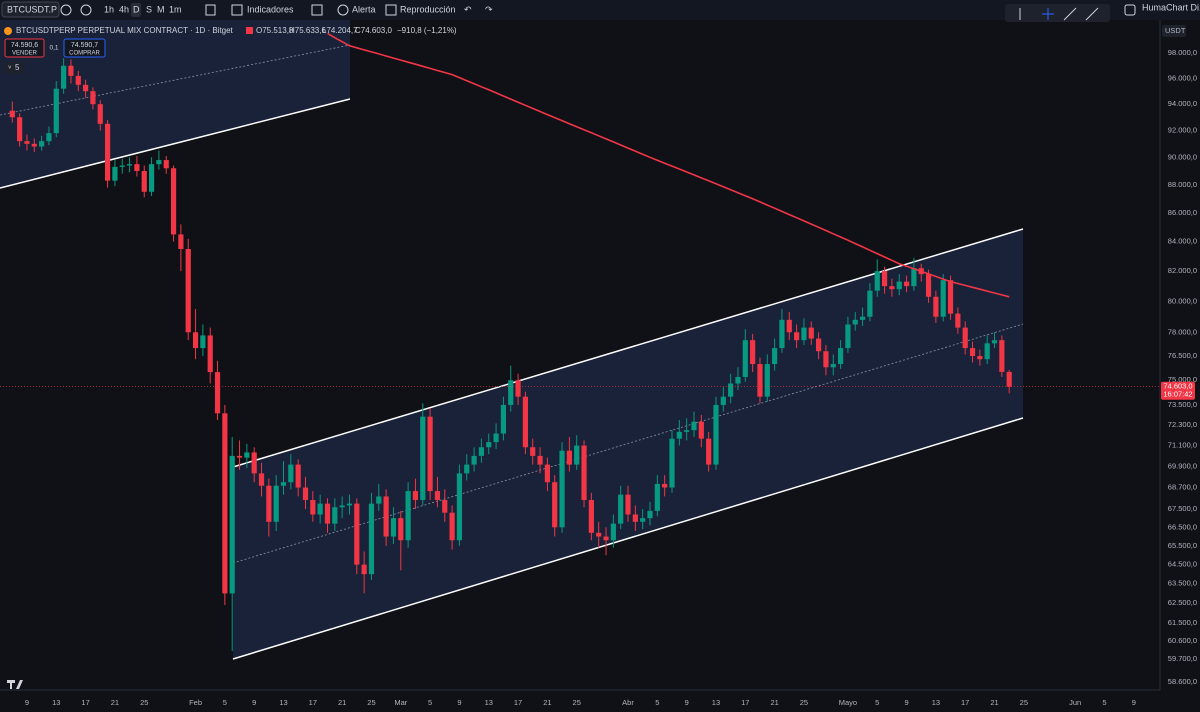 The width and height of the screenshot is (1200, 712). What do you see at coordinates (1182, 331) in the screenshot?
I see `y-tick-label: 78.000,0` at bounding box center [1182, 331].